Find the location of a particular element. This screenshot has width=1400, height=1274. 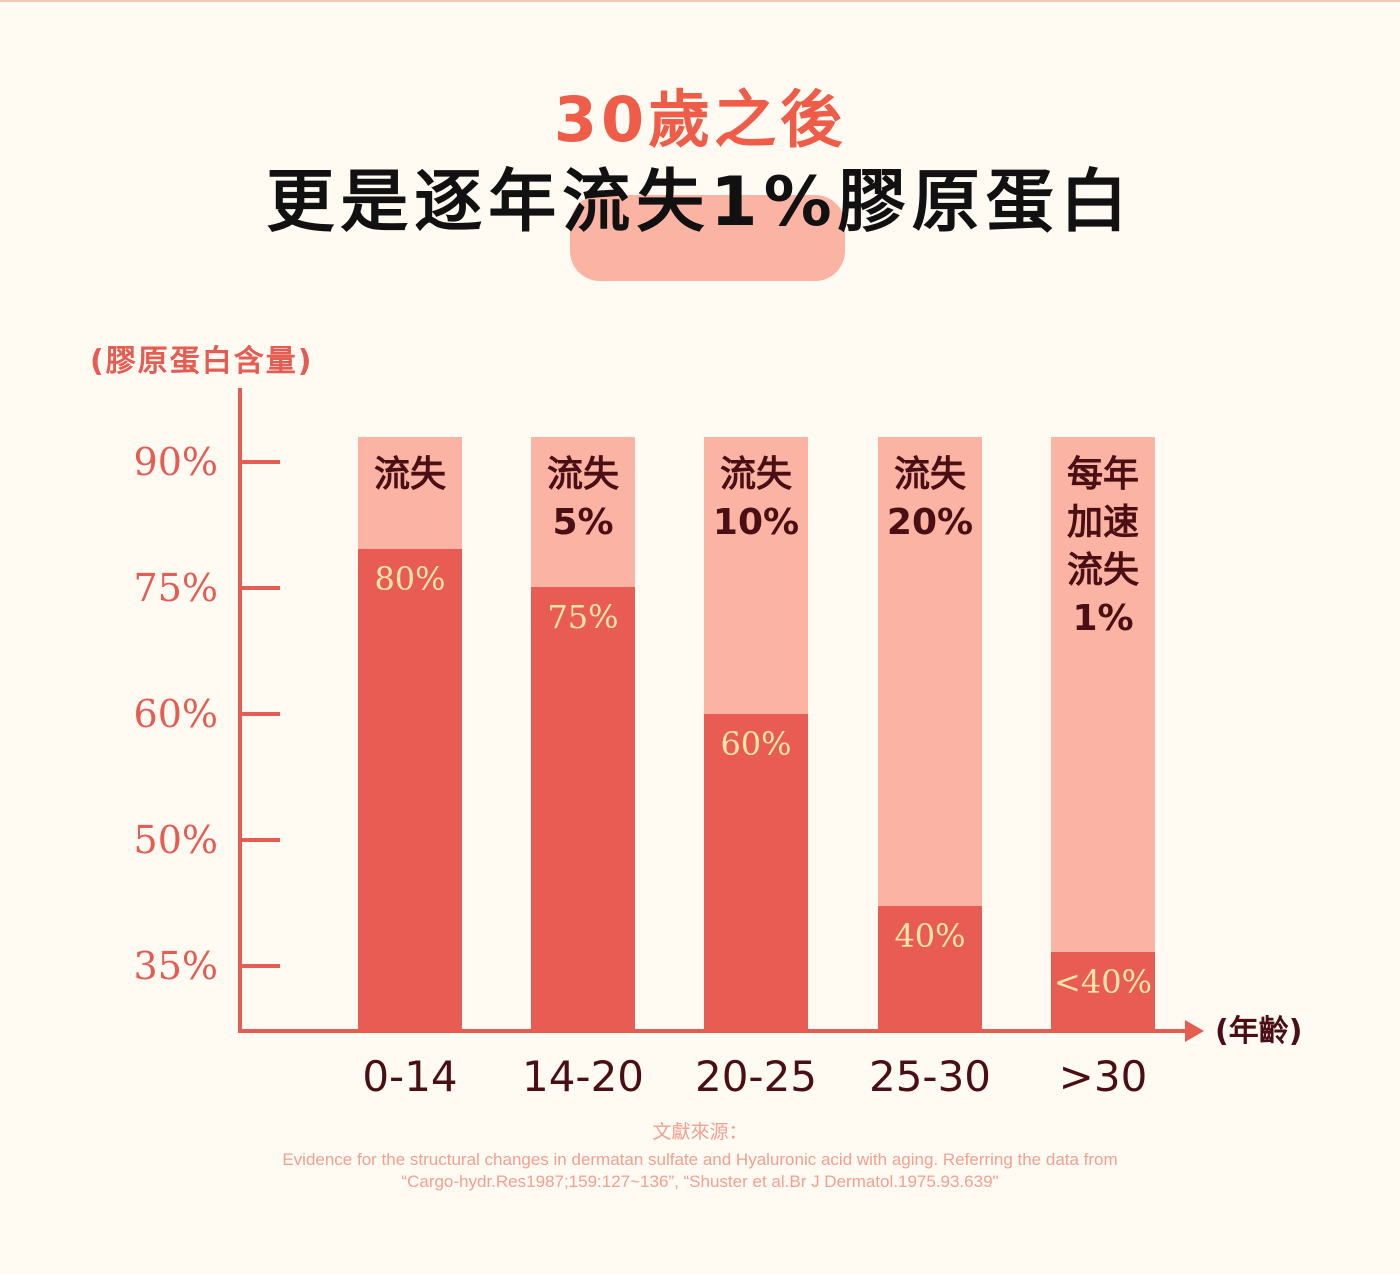

bar-14-20: 流失 5% 75% is located at coordinates (583, 734).